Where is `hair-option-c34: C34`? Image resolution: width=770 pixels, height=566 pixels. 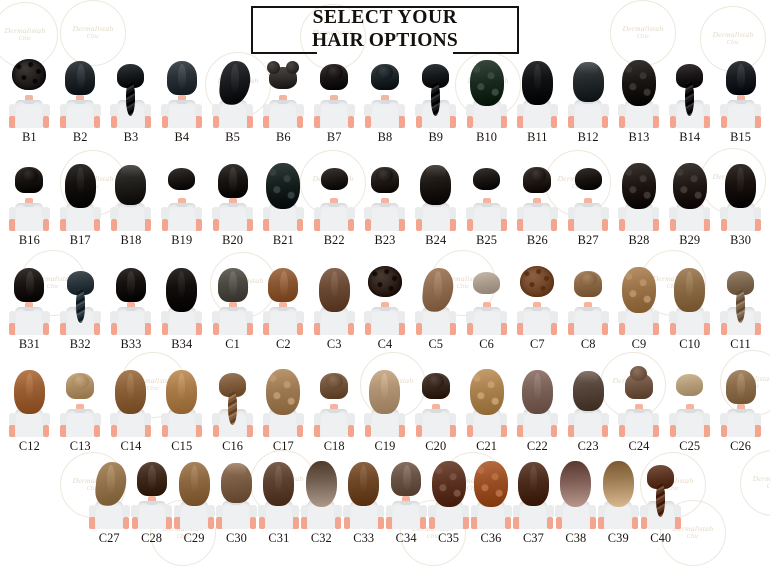
hair-option-c34: C34 is located at coordinates (406, 501).